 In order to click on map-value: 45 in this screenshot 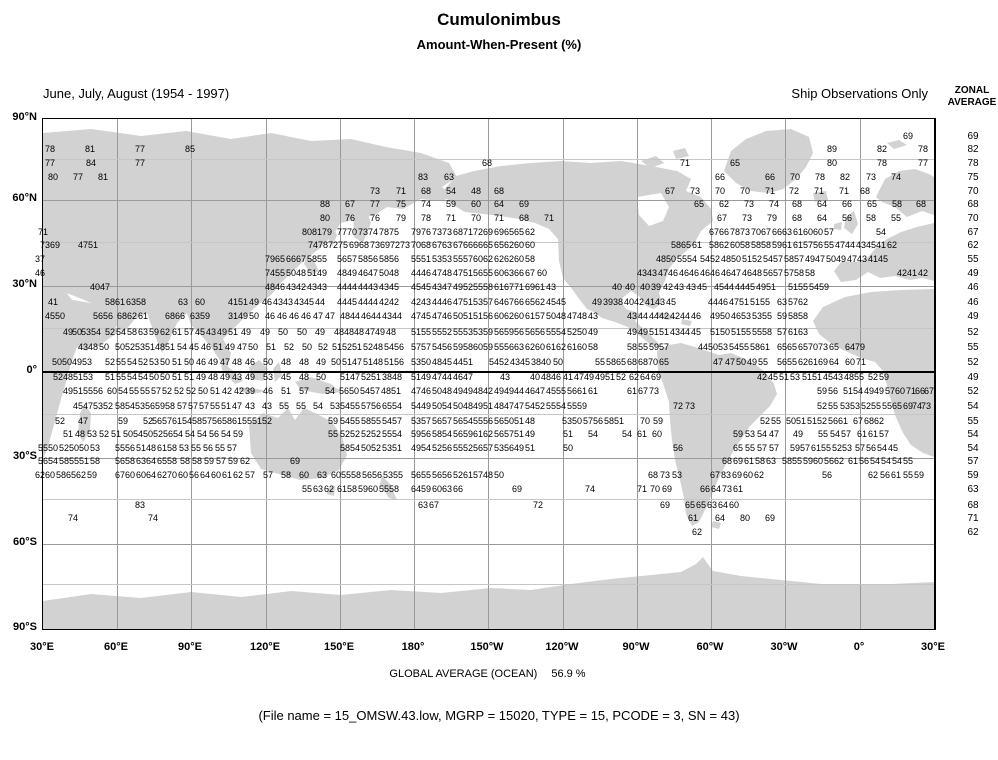, I will do `click(286, 377)`.